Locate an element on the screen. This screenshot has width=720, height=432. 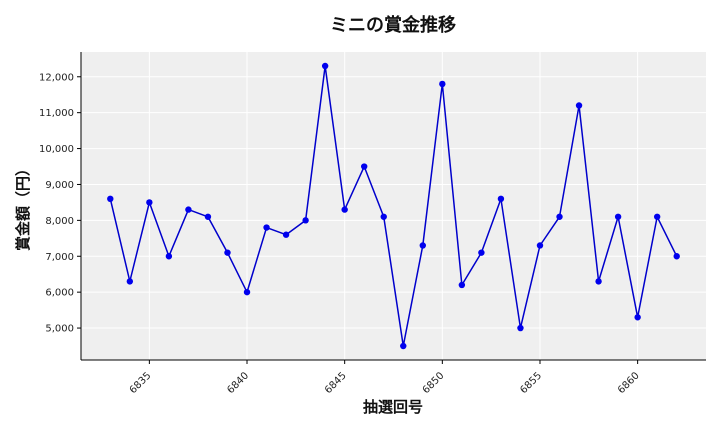
x-tick-label: 6855 is located at coordinates (531, 383).